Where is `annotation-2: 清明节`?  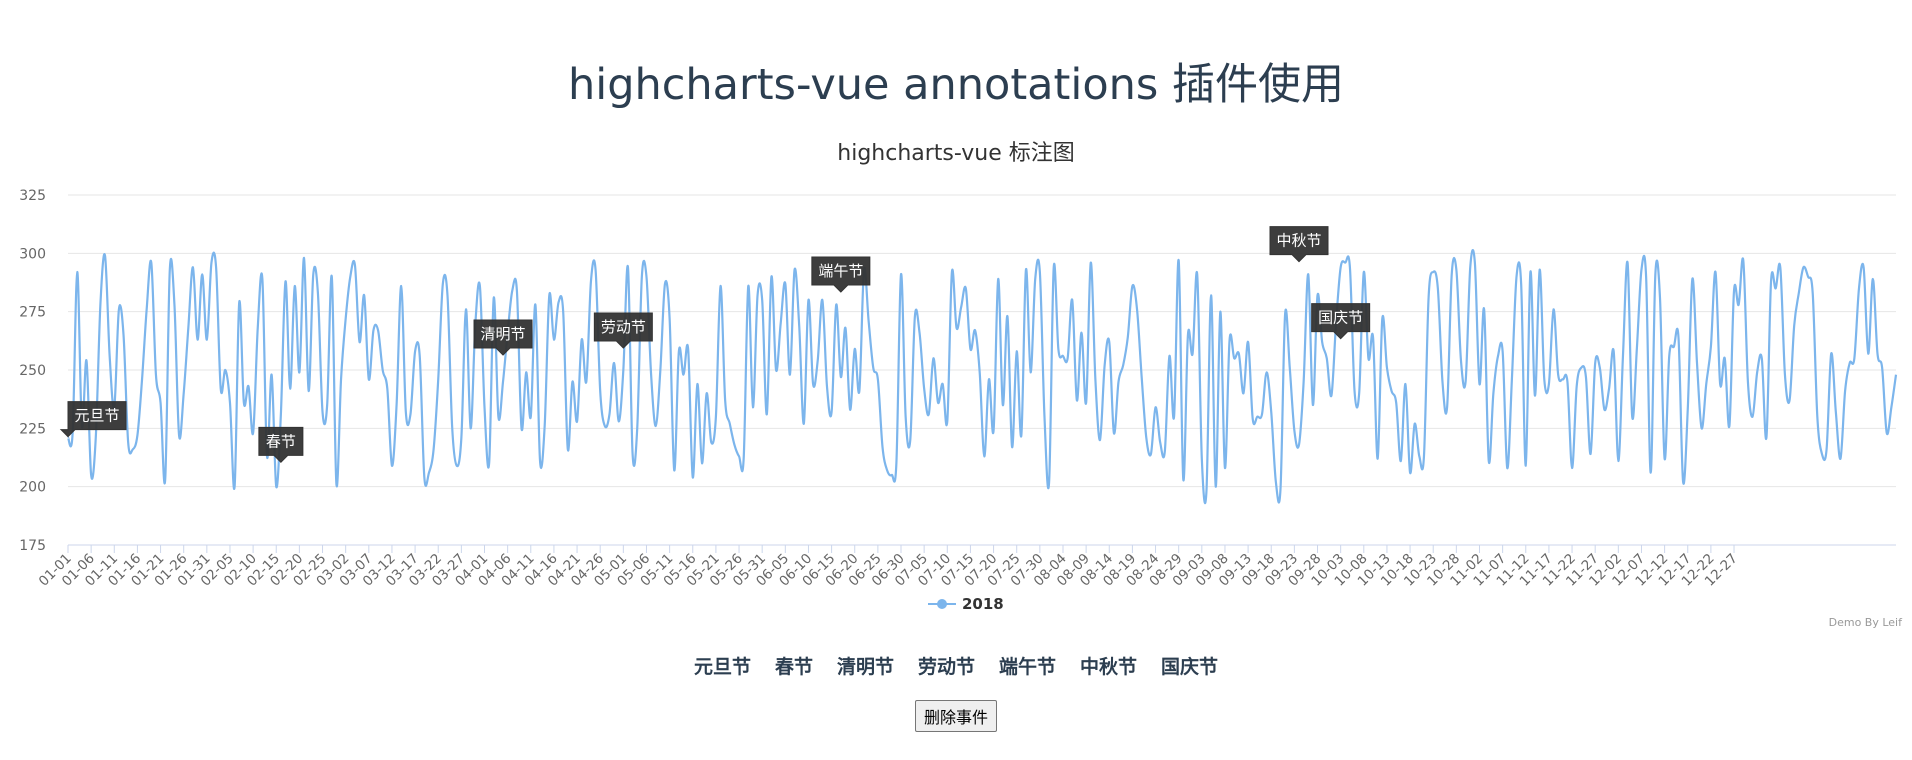 annotation-2: 清明节 is located at coordinates (503, 337).